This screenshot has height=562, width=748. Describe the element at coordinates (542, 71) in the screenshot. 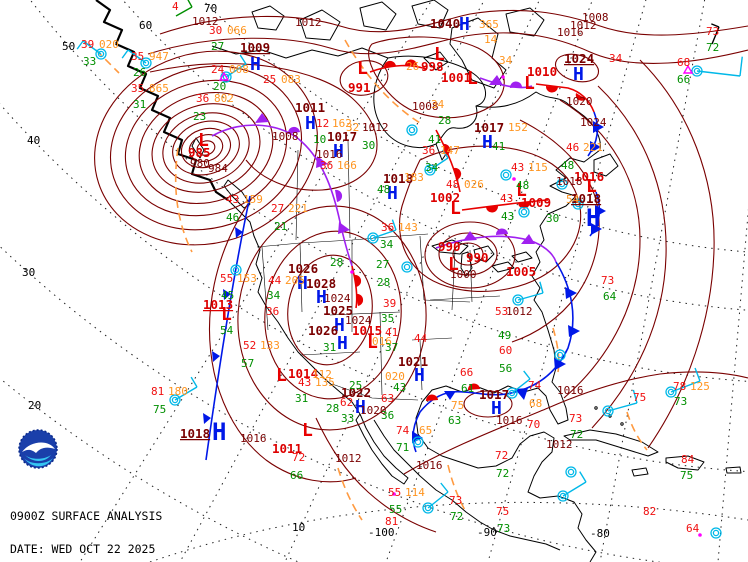

I see `map-label: 1010` at that location.